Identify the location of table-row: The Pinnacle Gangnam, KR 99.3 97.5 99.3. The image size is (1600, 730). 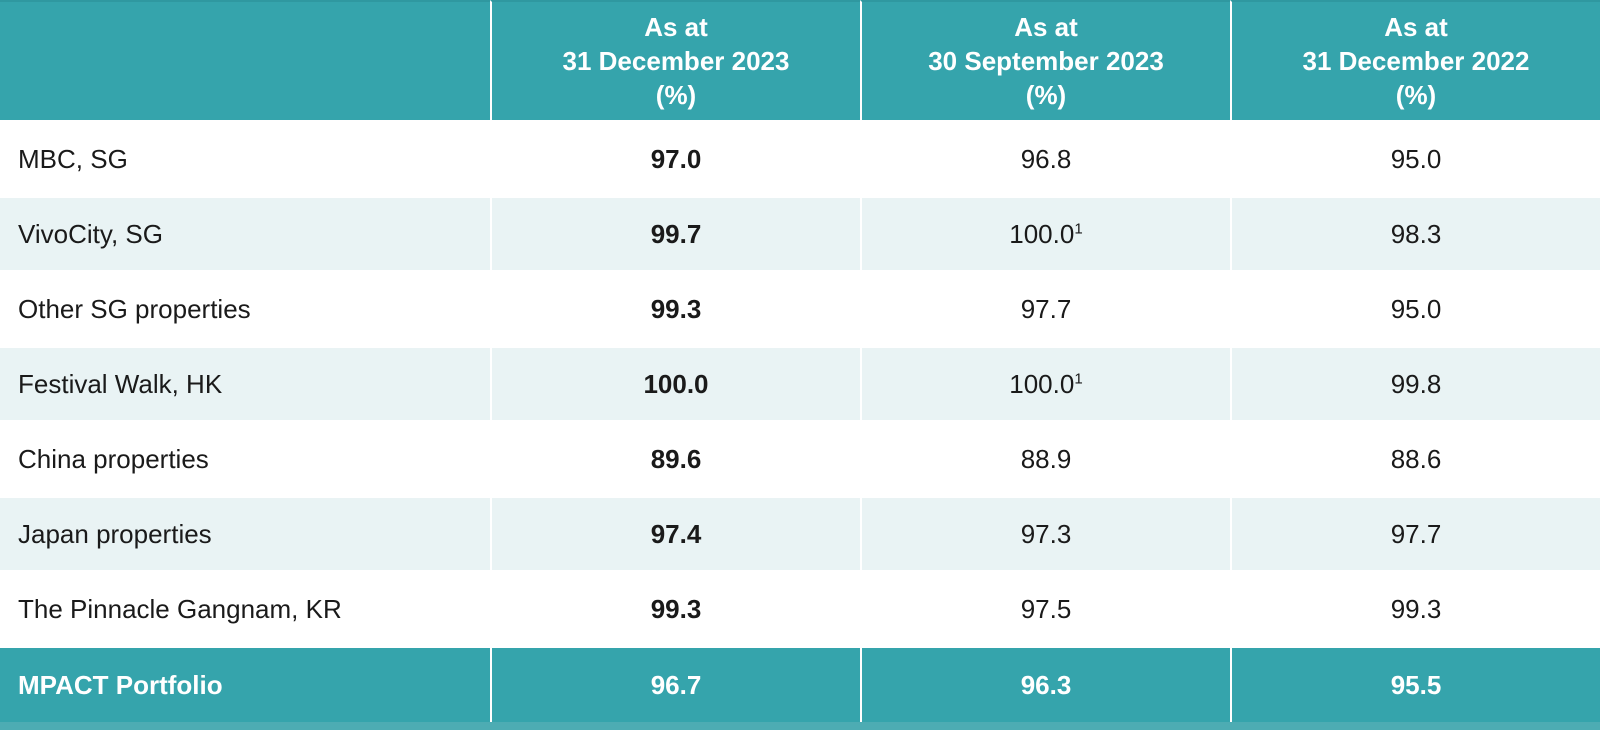
(800, 610).